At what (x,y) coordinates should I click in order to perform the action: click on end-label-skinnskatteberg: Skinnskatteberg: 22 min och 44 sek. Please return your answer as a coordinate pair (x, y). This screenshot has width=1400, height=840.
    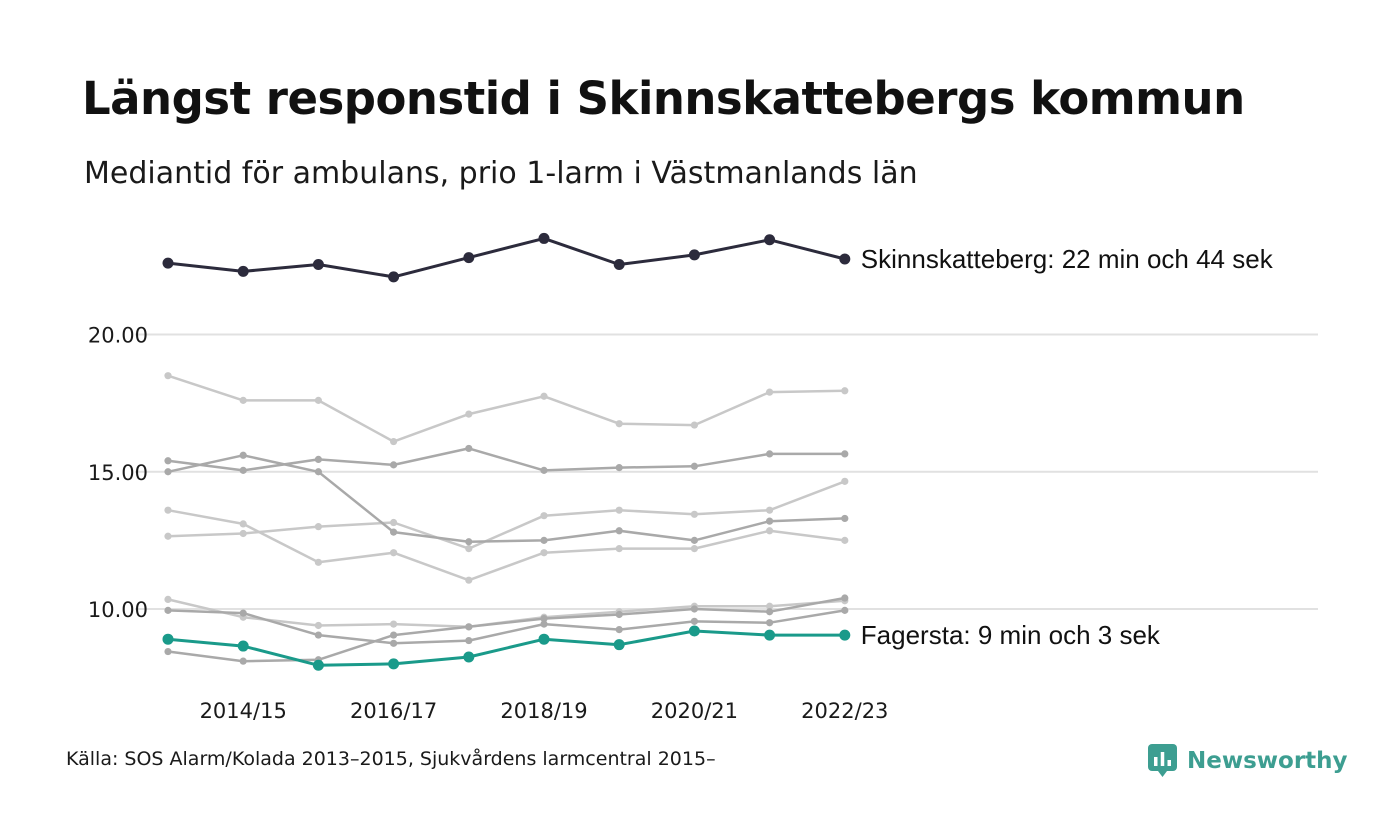
    Looking at the image, I should click on (1067, 259).